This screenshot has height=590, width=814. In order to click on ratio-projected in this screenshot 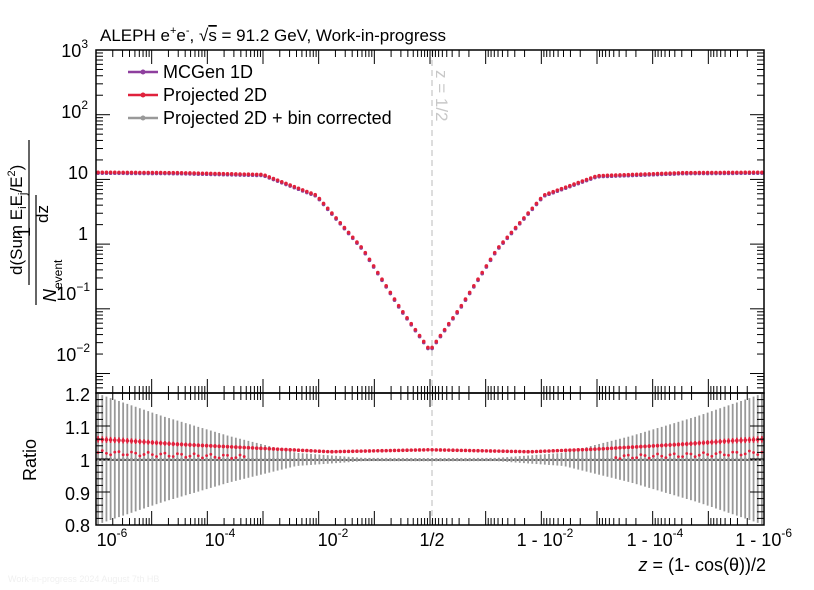, I will do `click(430, 445)`.